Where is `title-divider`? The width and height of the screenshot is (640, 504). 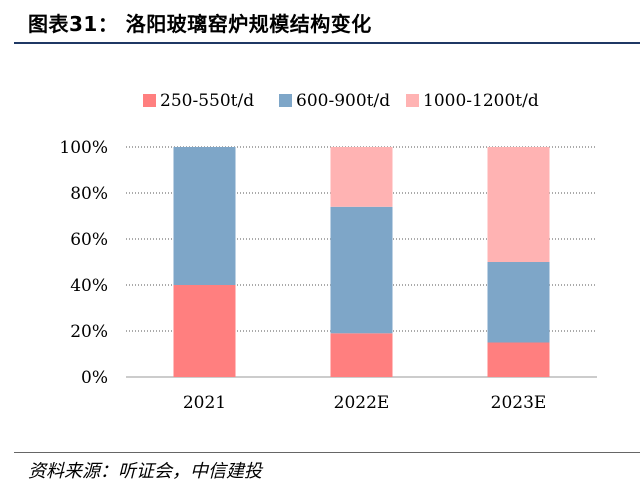
title-divider is located at coordinates (327, 43).